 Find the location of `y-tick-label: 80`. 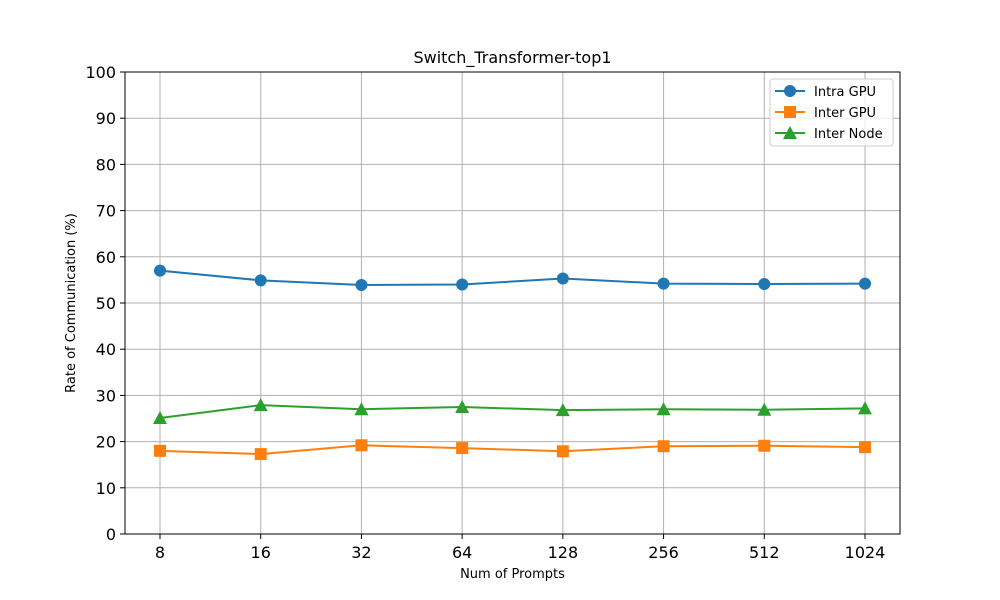

y-tick-label: 80 is located at coordinates (106, 164).